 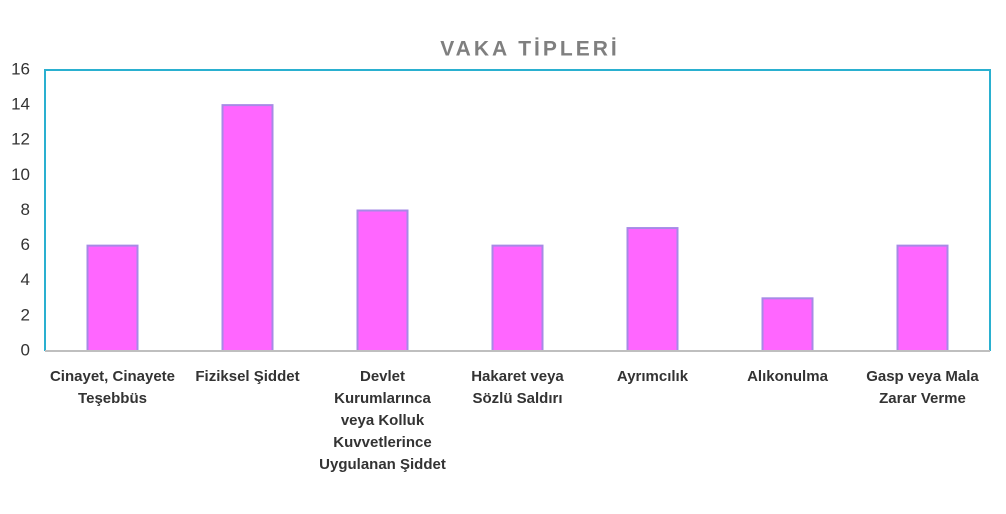 What do you see at coordinates (247, 376) in the screenshot?
I see `x-tick-label: Fiziksel Şiddet` at bounding box center [247, 376].